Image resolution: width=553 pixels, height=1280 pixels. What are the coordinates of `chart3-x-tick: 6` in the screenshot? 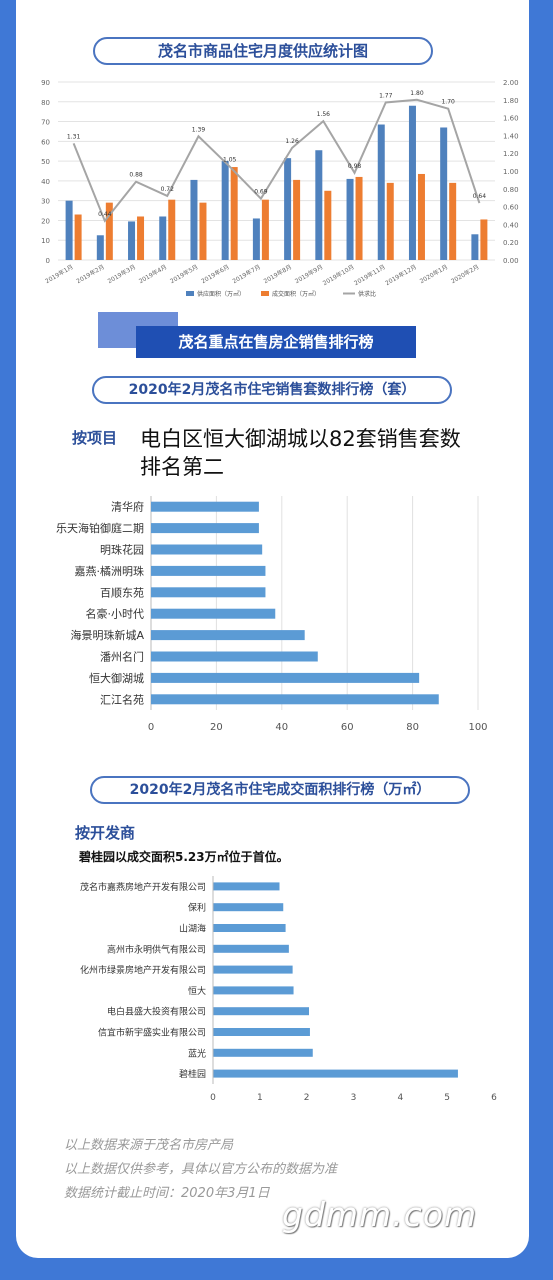 It's located at (494, 1098).